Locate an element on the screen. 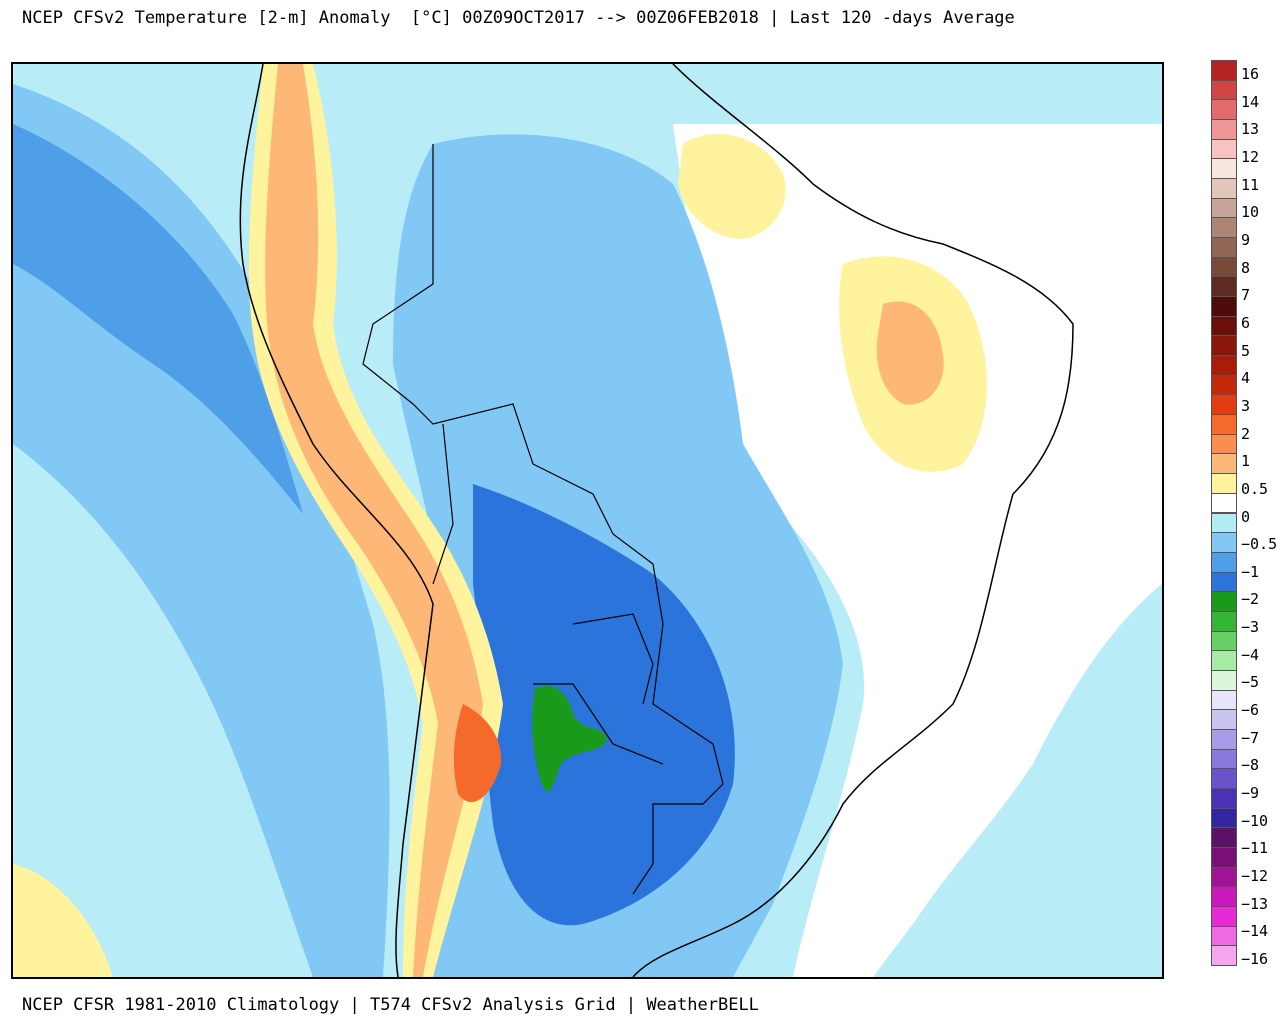 The width and height of the screenshot is (1280, 1024). legend-tick-label: −12 is located at coordinates (1255, 876).